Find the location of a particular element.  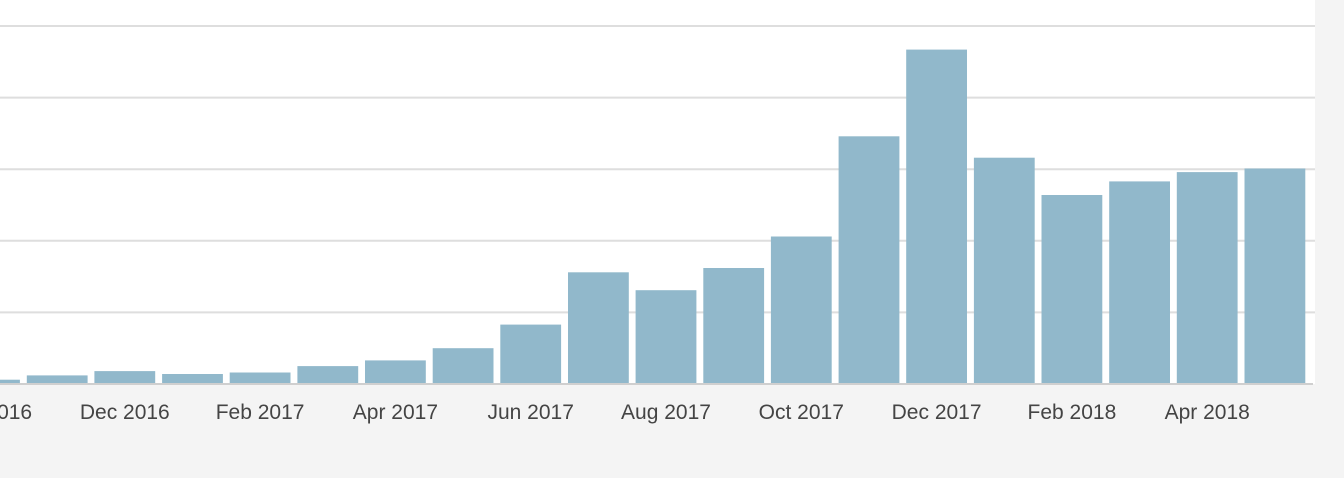

x-tick-label: Jun 2017 is located at coordinates (530, 412).